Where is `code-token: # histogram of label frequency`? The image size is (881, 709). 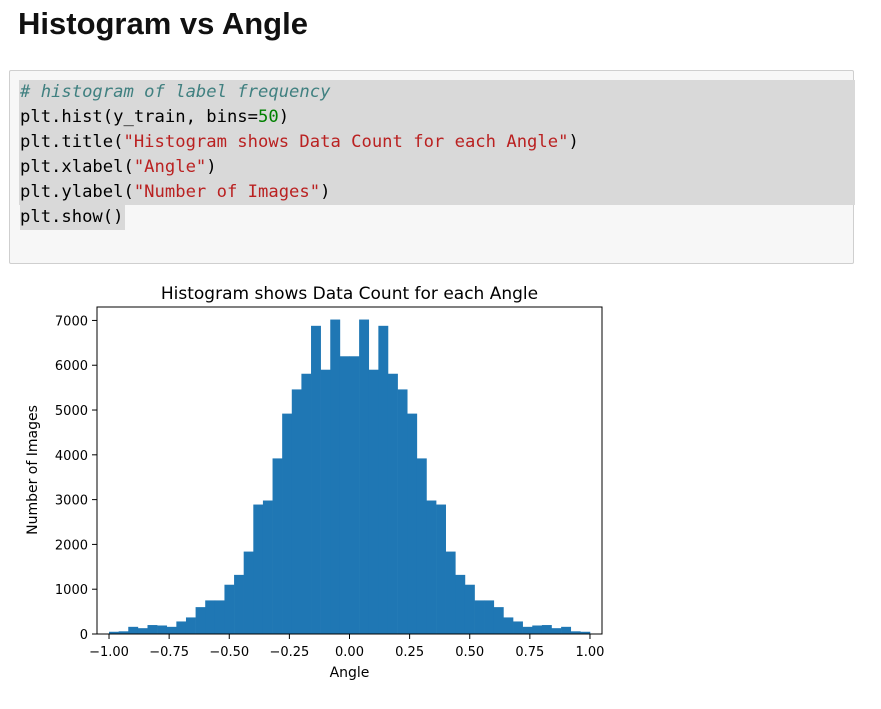 code-token: # histogram of label frequency is located at coordinates (175, 92).